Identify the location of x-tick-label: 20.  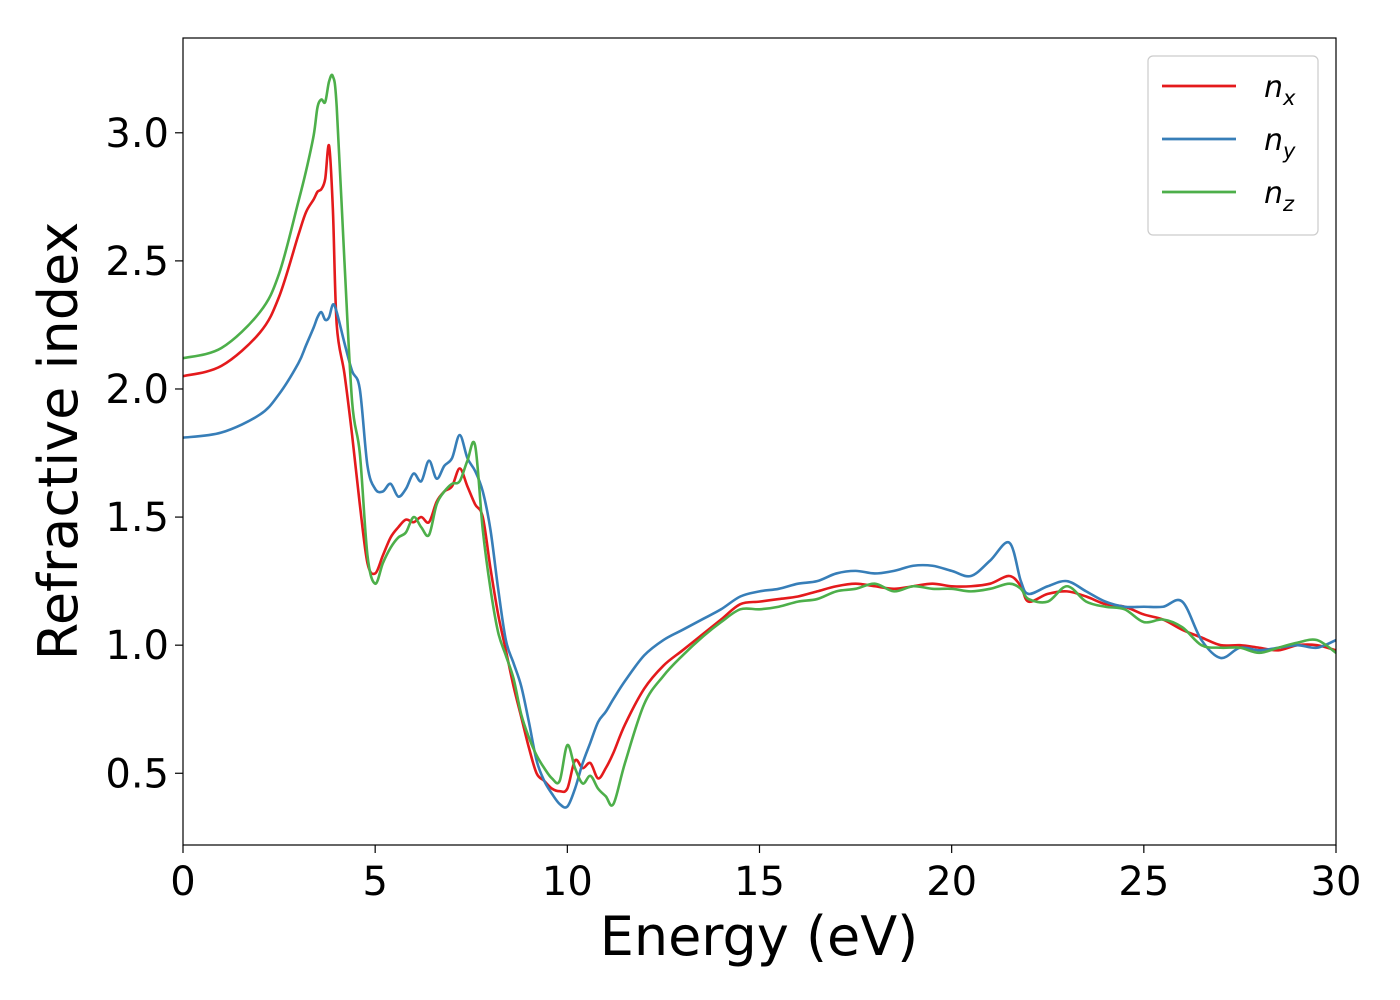
(951, 882).